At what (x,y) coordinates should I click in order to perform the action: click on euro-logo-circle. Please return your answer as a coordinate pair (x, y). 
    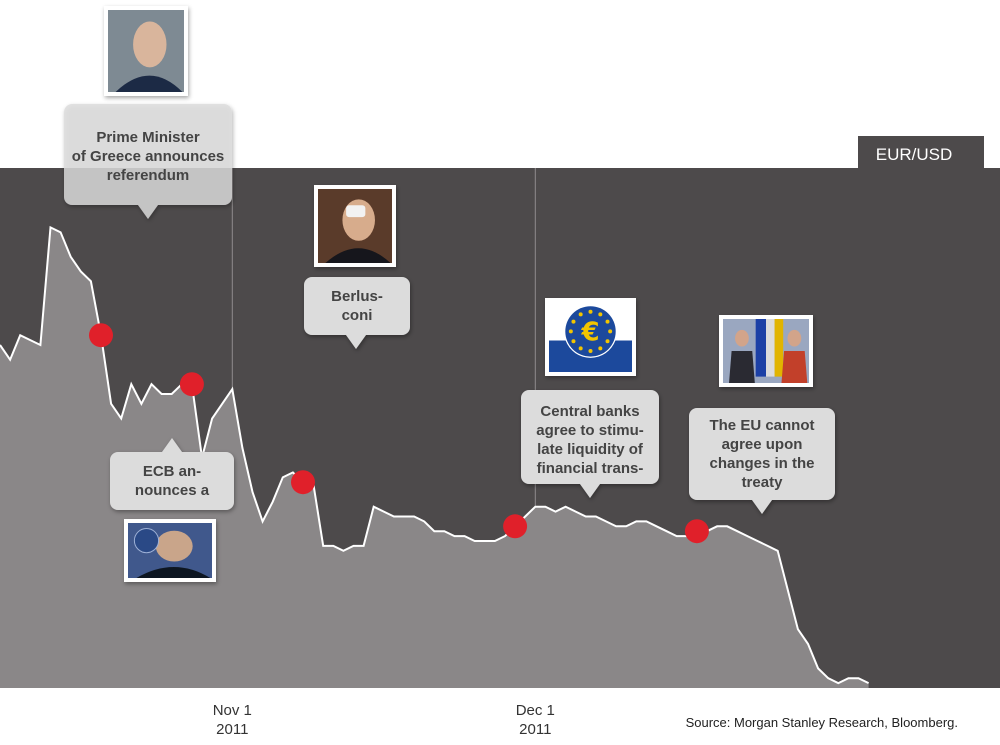
    Looking at the image, I should click on (590, 331).